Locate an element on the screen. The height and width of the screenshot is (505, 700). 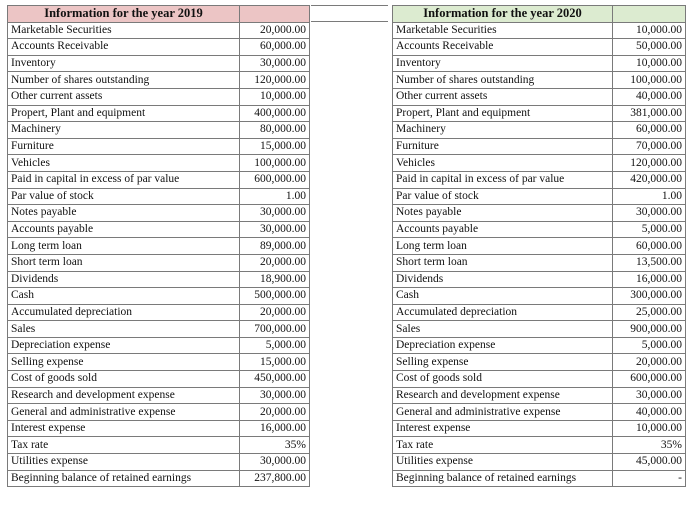
row-label: Vehicles is located at coordinates (123, 163).